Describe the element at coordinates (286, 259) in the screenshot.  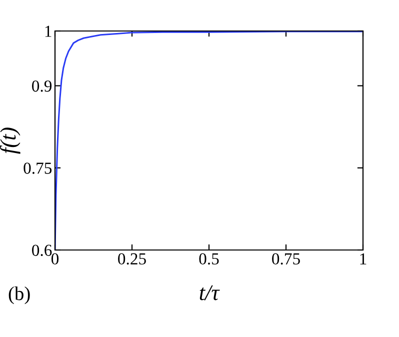
I see `x-tick-label: 0.75` at that location.